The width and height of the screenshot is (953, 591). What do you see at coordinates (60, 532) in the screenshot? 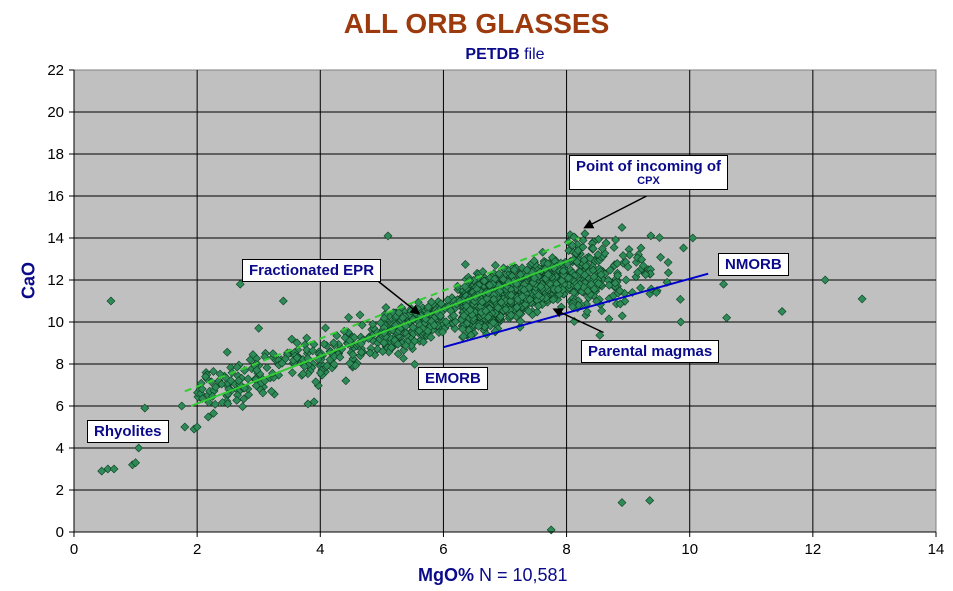
I see `y-tick-label: 0` at bounding box center [60, 532].